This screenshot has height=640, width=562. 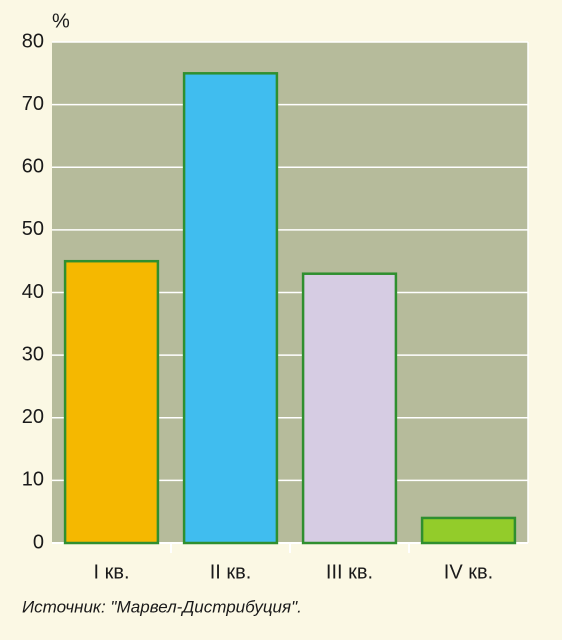 I want to click on y-axis-unit: %, so click(x=61, y=21).